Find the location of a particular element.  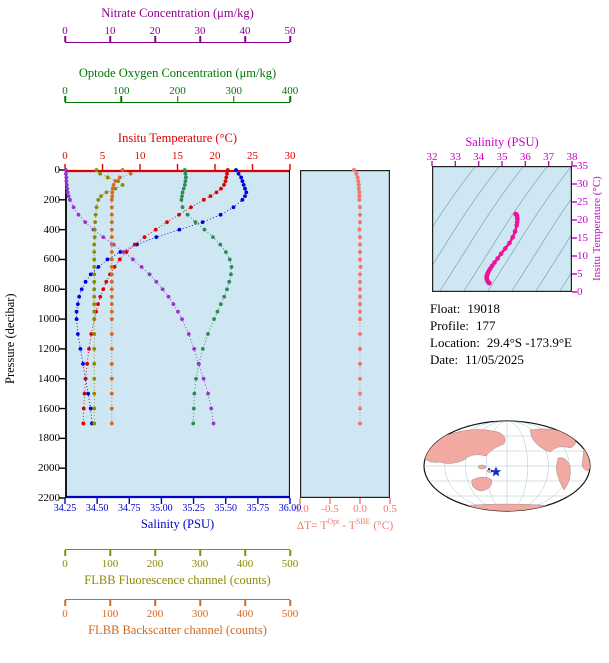

series-flbb-backscatter is located at coordinates (121, 297).